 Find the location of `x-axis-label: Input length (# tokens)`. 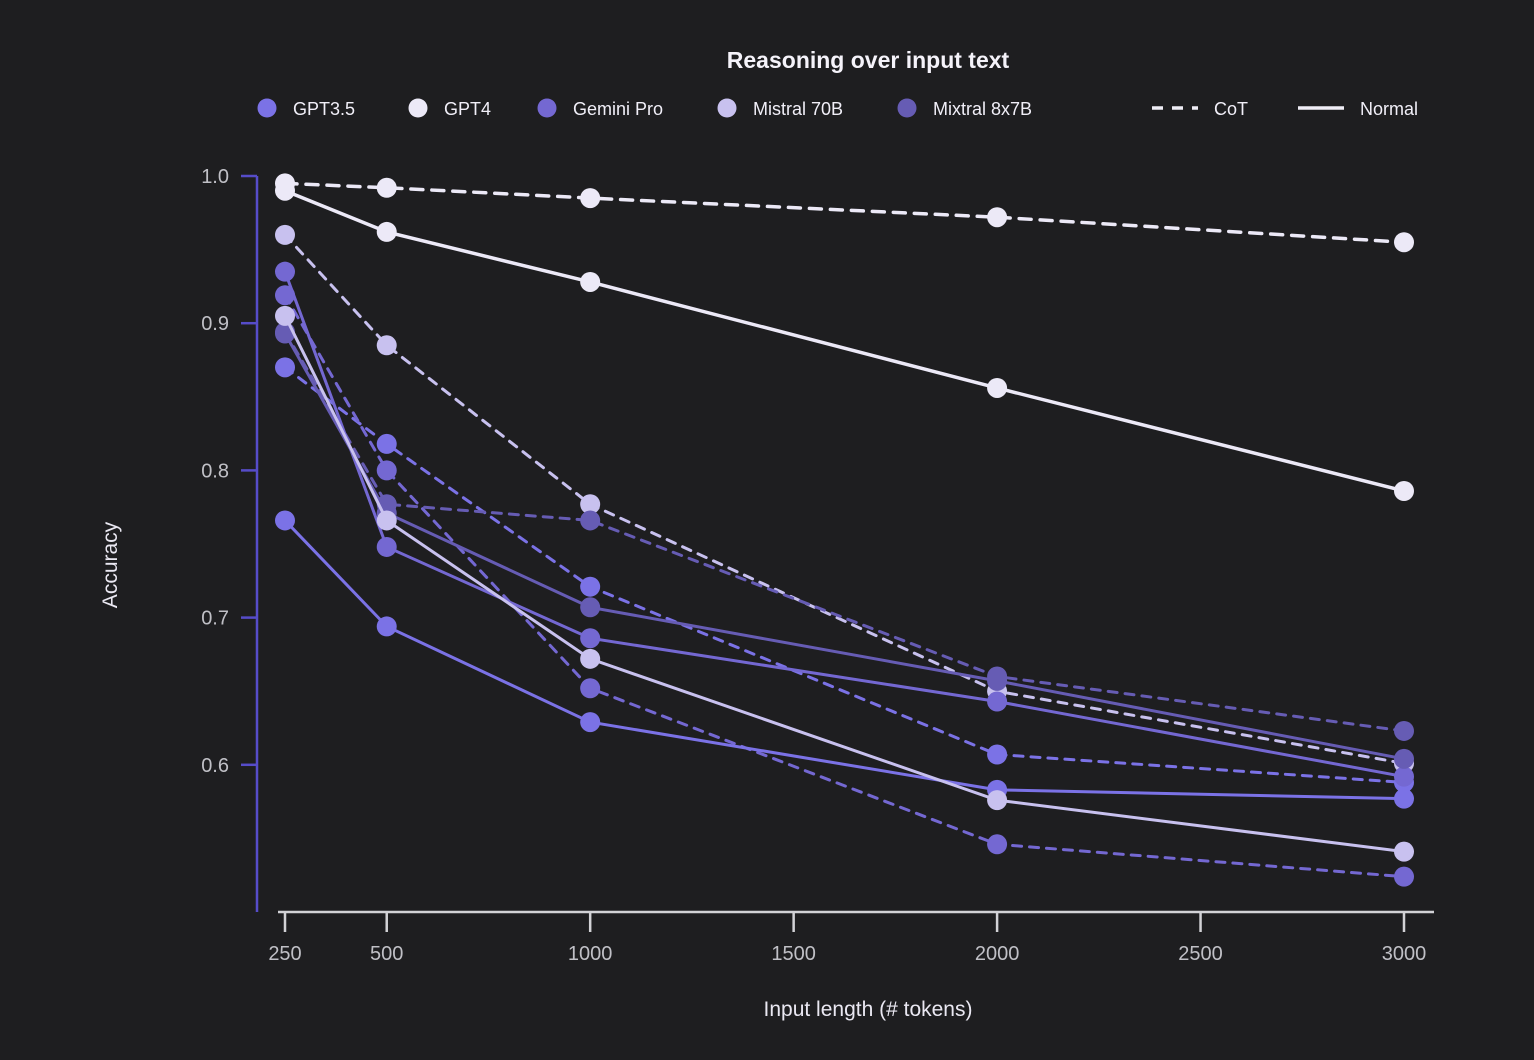

x-axis-label: Input length (# tokens) is located at coordinates (868, 1009).